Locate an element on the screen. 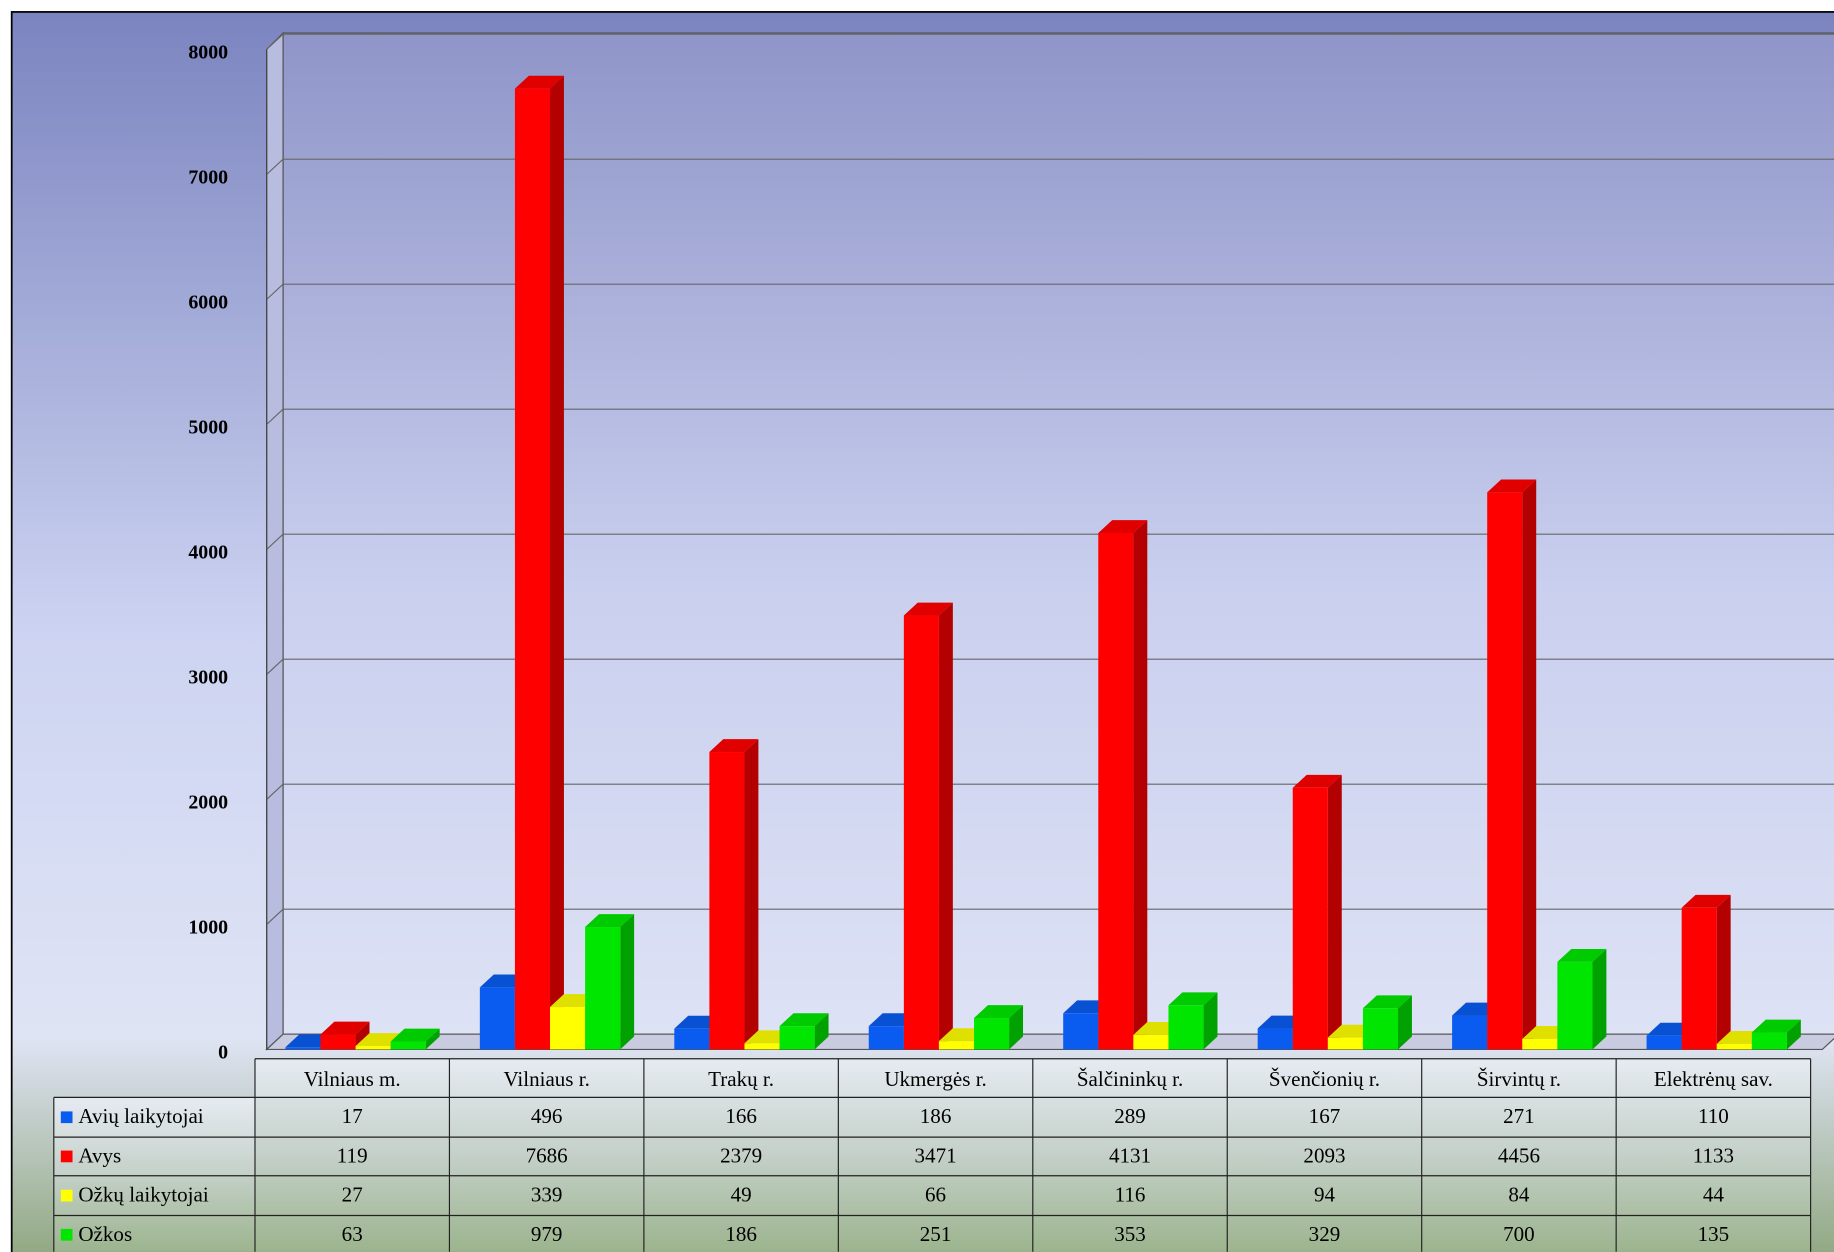 Image resolution: width=1834 pixels, height=1252 pixels. x-tick-label: Ukmergės r. is located at coordinates (935, 1079).